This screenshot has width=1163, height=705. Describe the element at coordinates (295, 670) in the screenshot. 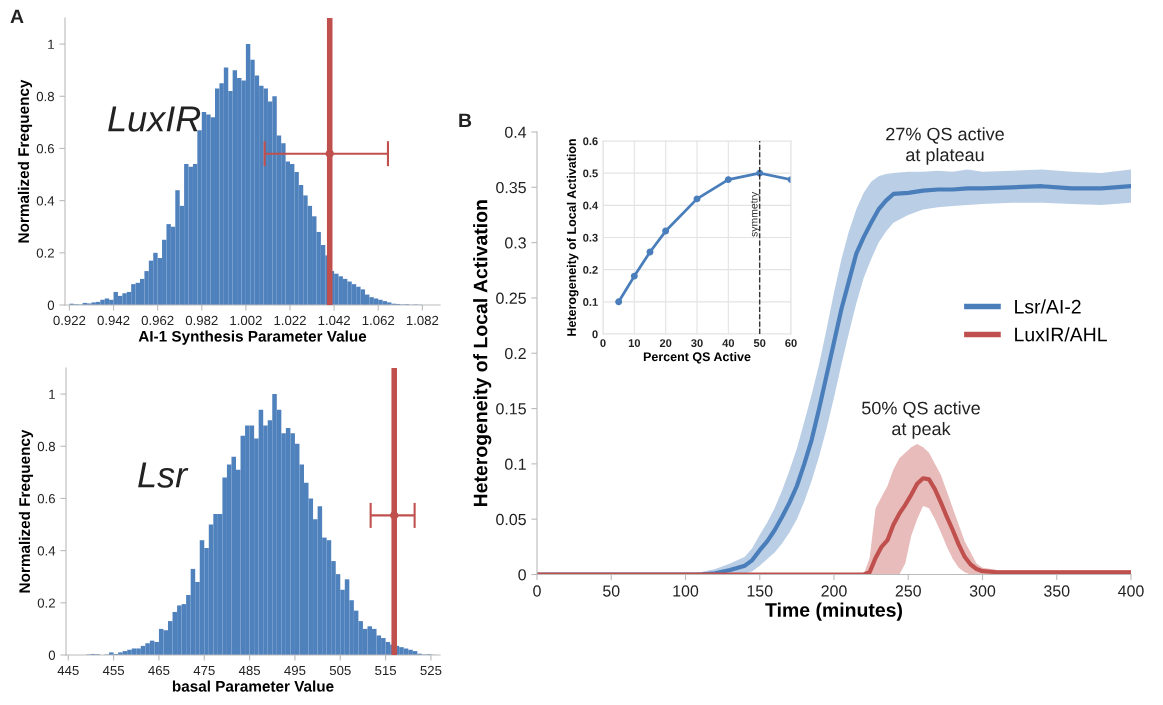

I see `x-tick-label: 495` at that location.